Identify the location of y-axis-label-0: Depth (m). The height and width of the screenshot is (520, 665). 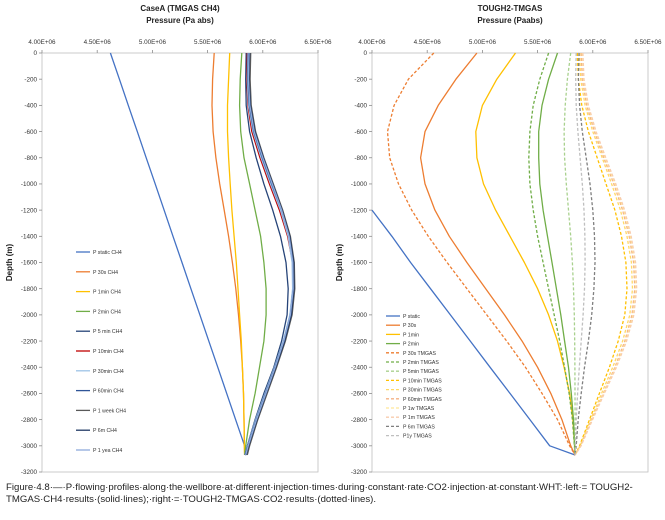
(9, 263).